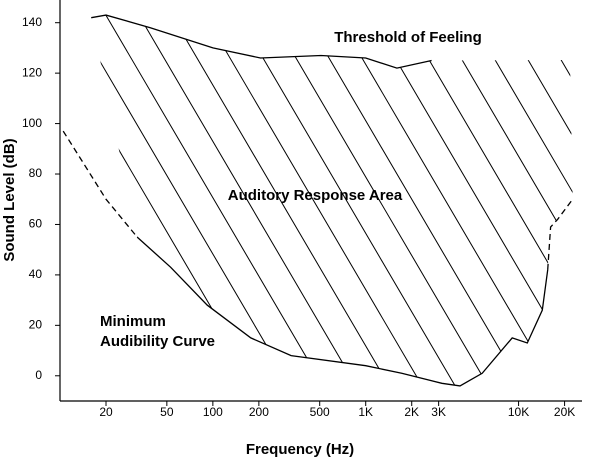  I want to click on y-tick-label: 100, so click(32, 123).